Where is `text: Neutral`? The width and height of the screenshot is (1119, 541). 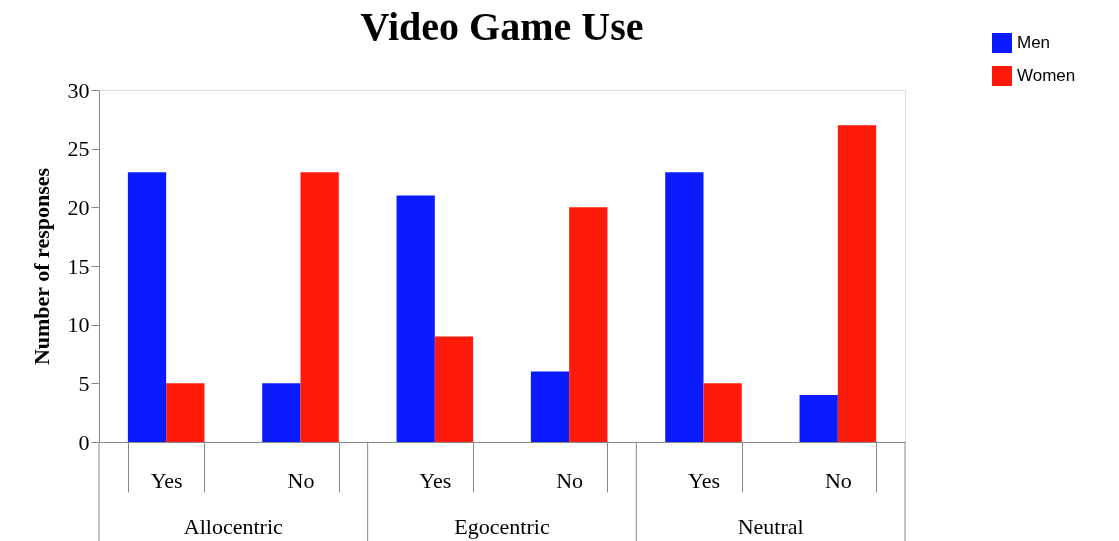 text: Neutral is located at coordinates (770, 526).